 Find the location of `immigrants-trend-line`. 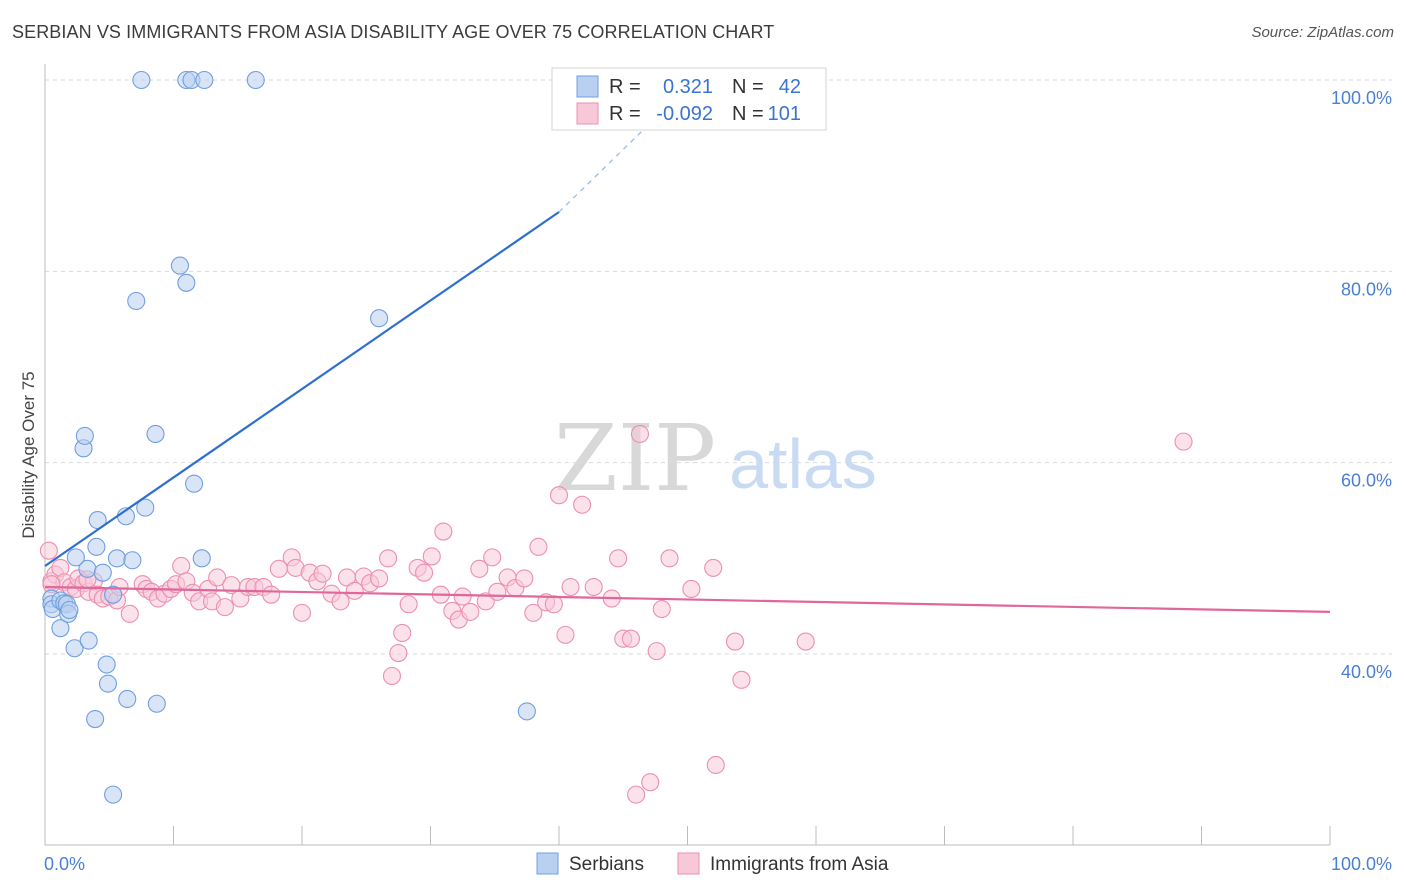

immigrants-trend-line is located at coordinates (687, 599).